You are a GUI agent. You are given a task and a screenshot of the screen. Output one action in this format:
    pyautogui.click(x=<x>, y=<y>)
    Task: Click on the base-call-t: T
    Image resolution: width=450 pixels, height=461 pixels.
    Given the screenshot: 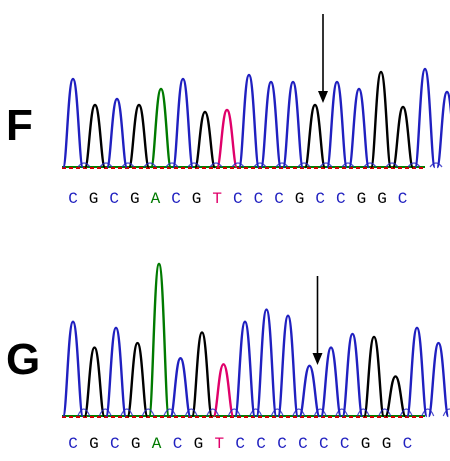 What is the action you would take?
    pyautogui.click(x=219, y=444)
    